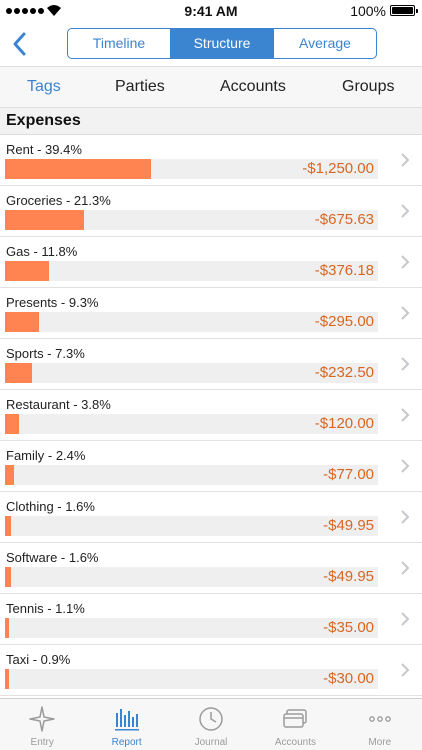 The image size is (422, 750). Describe the element at coordinates (191, 322) in the screenshot. I see `bar-track: -$295.00` at that location.